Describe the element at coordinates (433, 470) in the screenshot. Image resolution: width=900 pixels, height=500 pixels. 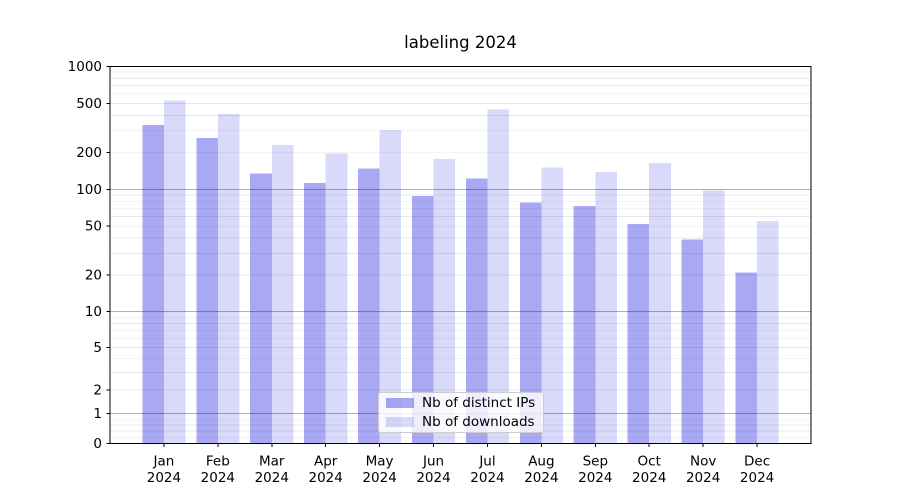
I see `x-tick-label-jun: Jun 2024` at that location.